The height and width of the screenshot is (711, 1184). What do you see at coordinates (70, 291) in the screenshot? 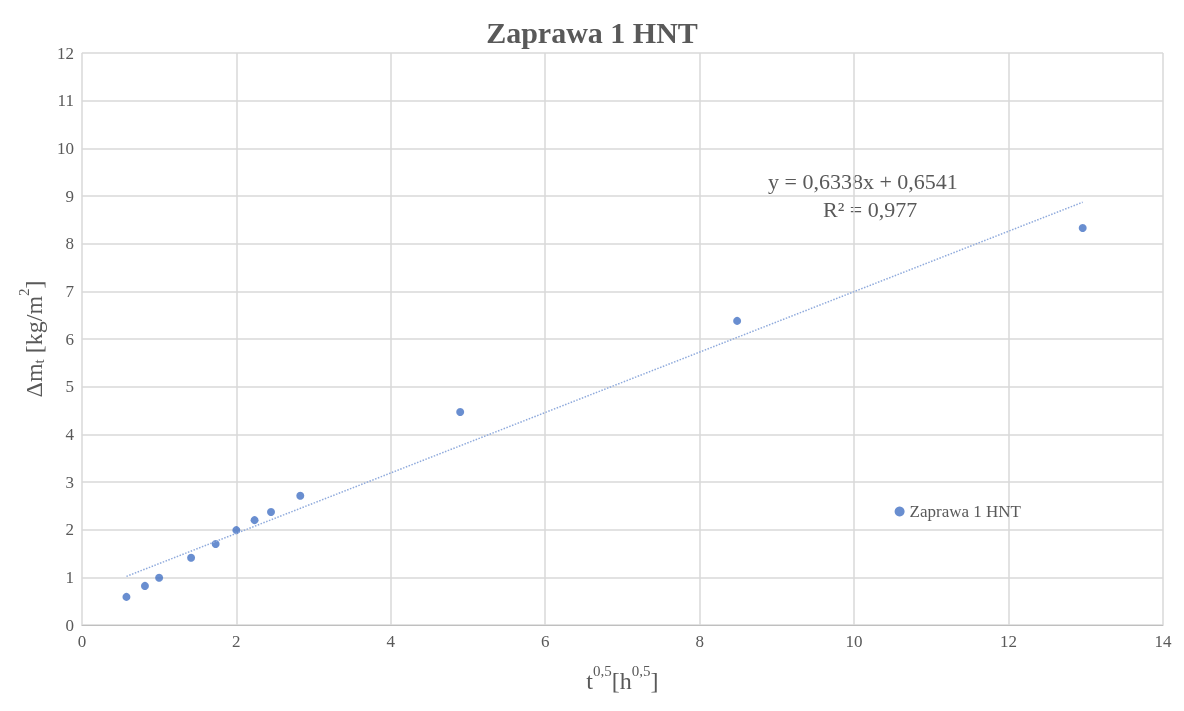
I see `y-tick-label: 7` at bounding box center [70, 291].